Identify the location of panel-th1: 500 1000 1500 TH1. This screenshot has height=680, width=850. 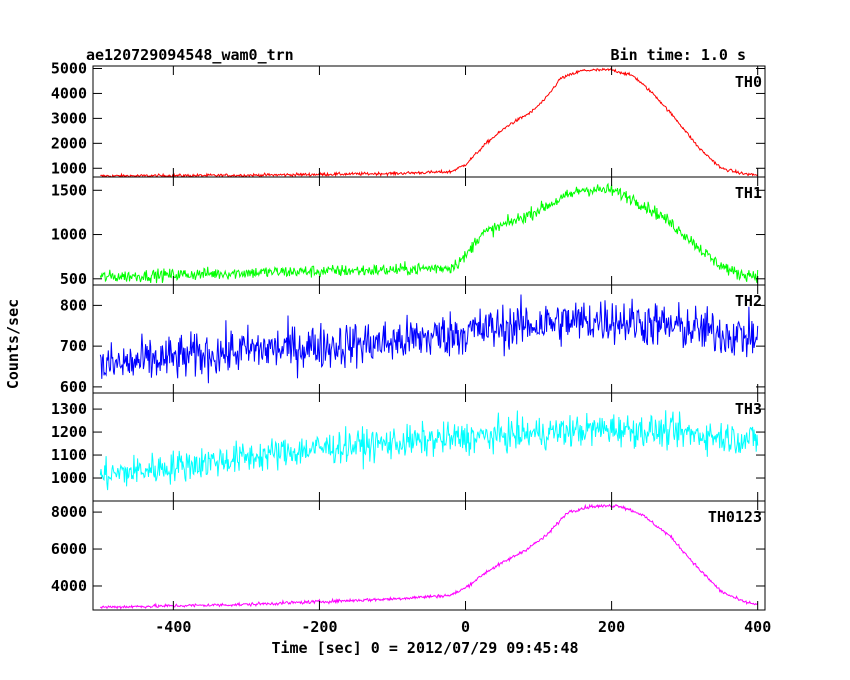
(408, 232).